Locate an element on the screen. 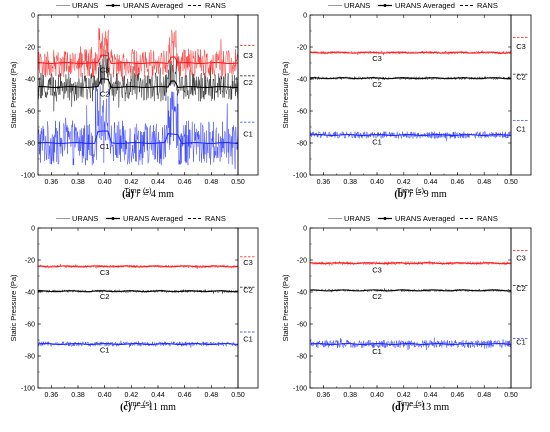  panel-caption: (a) r = 4 mm is located at coordinates (148, 194).